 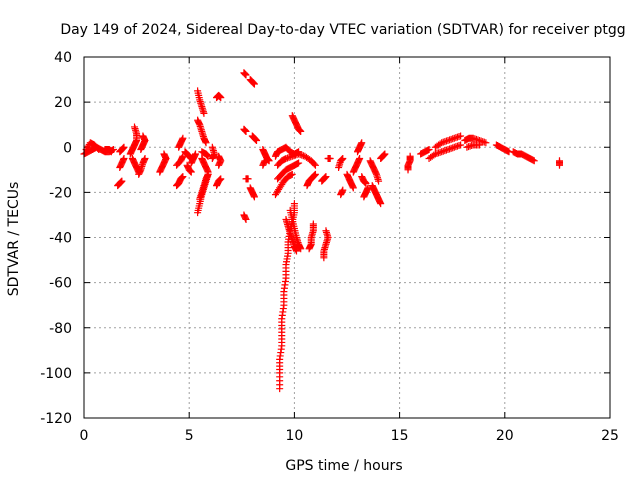 I want to click on x-tick-label: 20, so click(x=505, y=436).